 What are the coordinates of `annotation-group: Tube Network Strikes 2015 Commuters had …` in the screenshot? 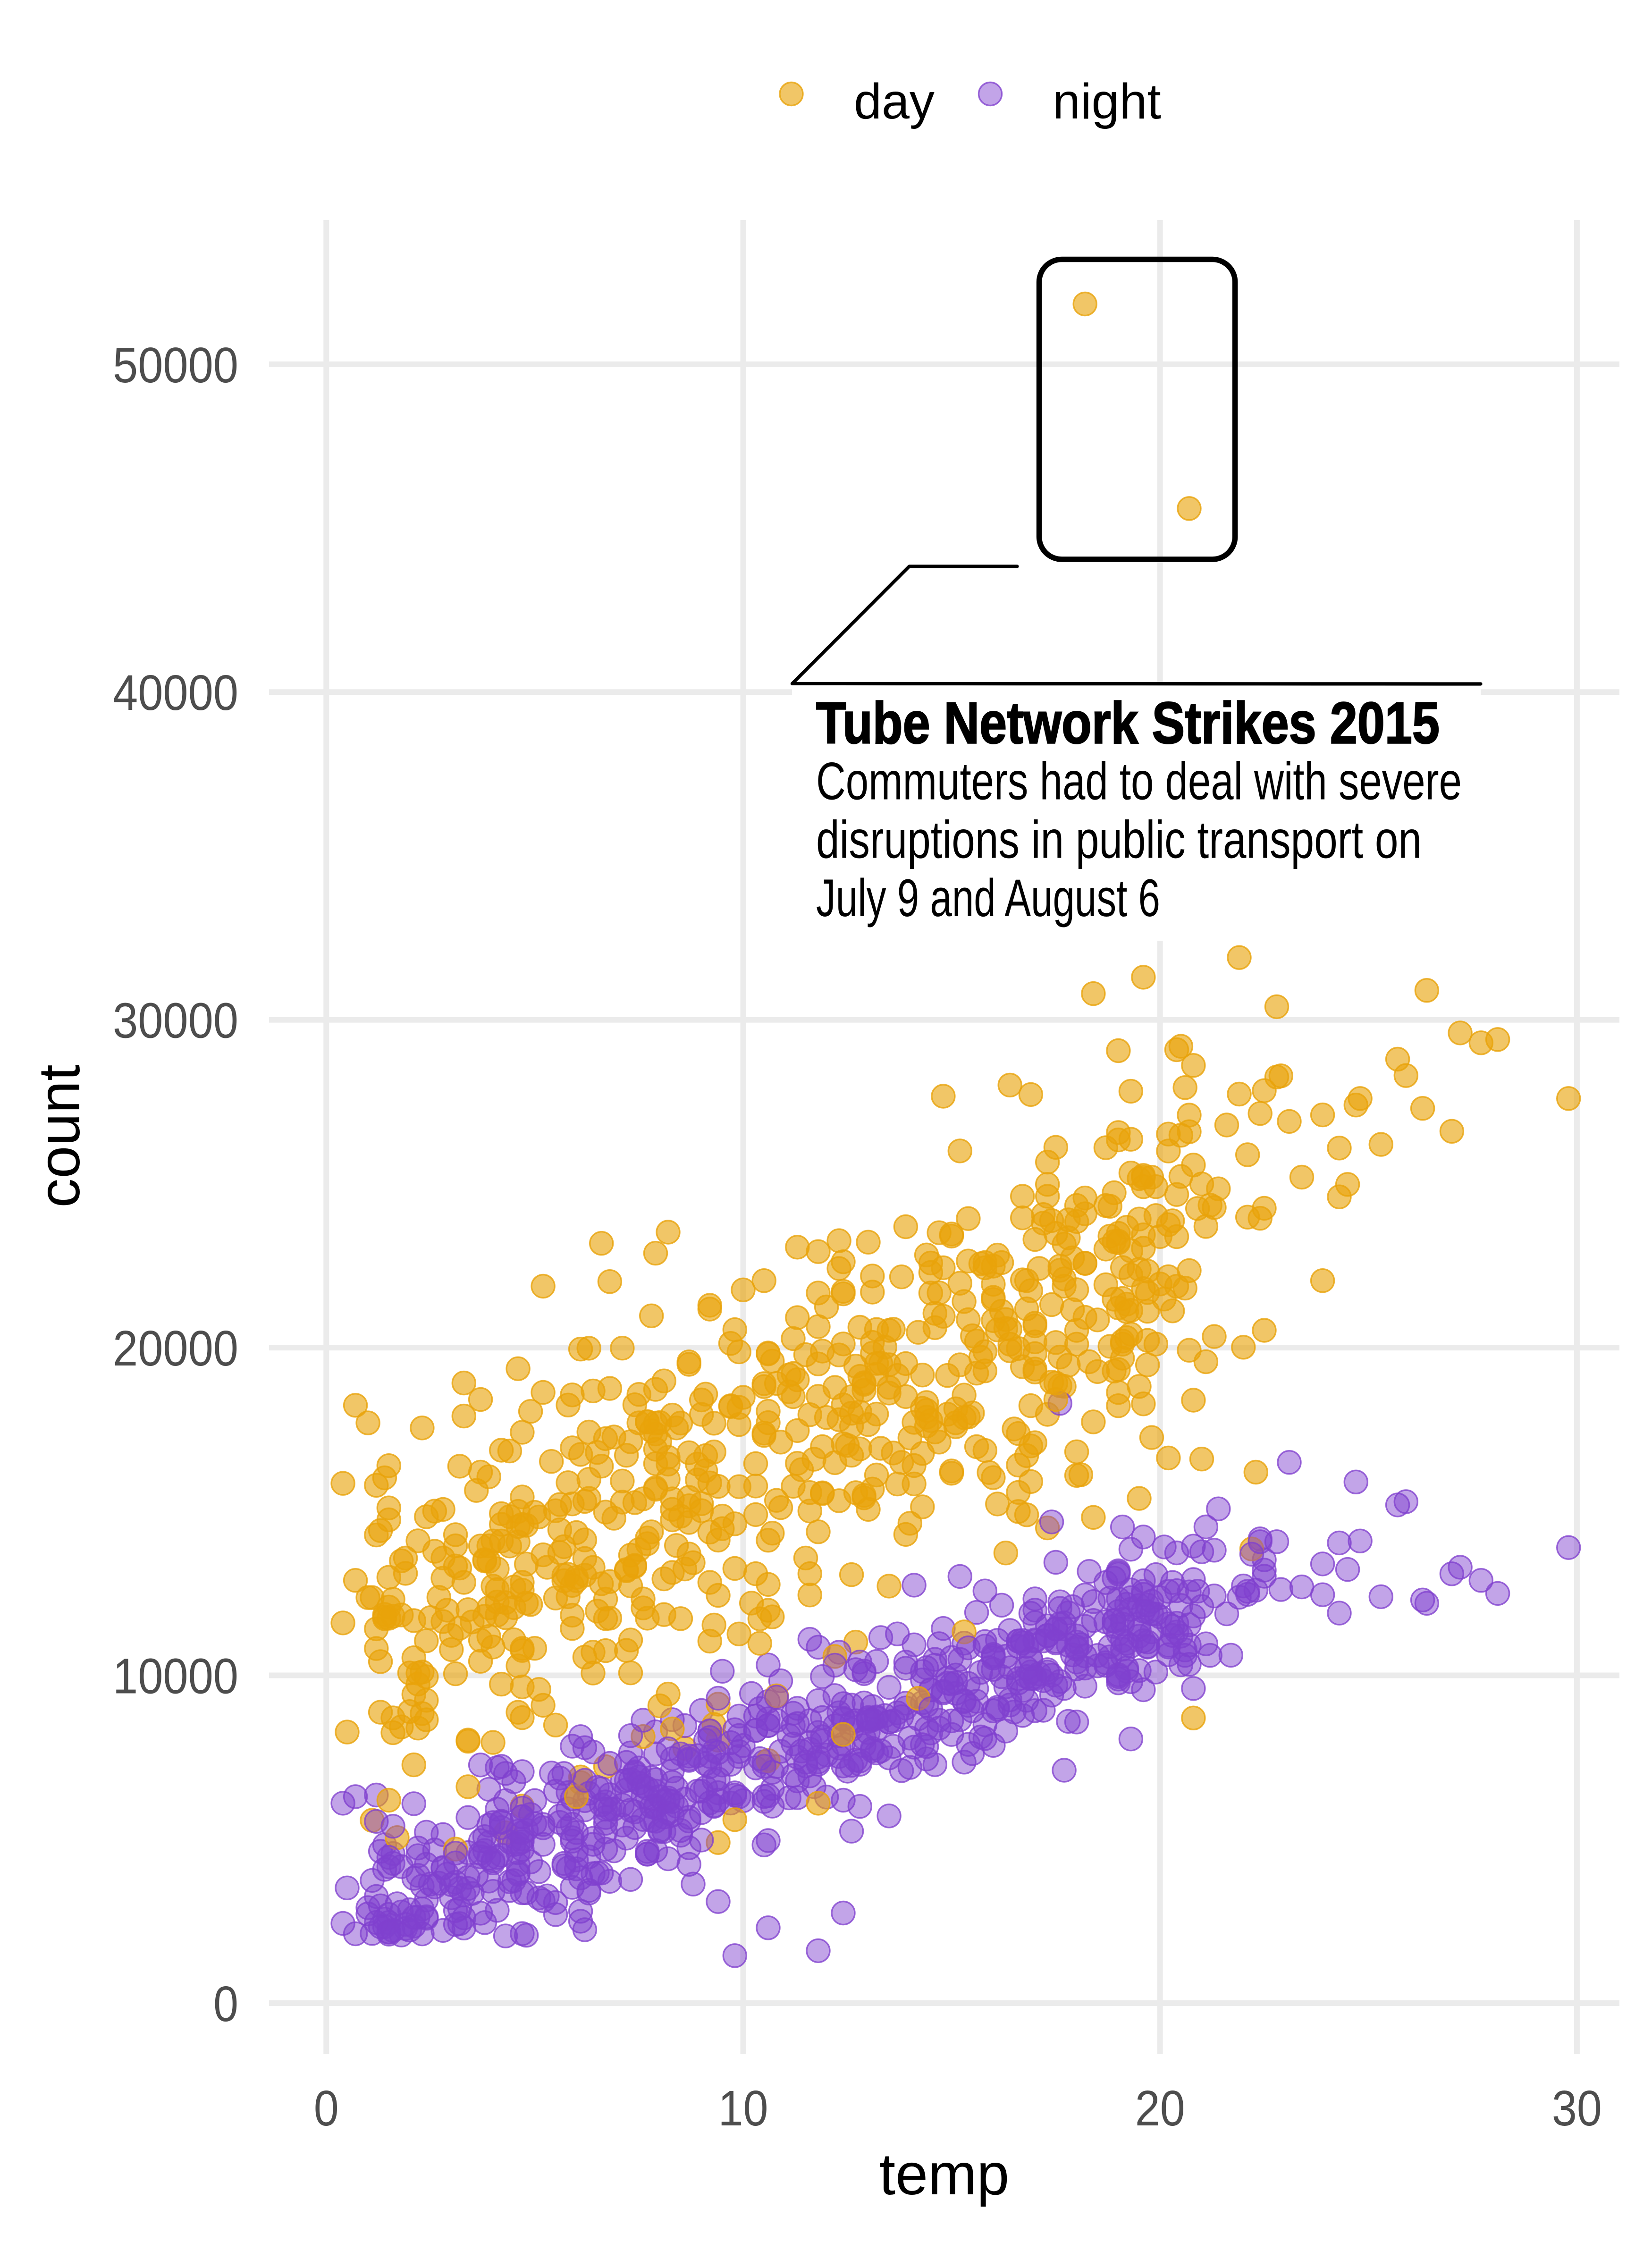 It's located at (1136, 598).